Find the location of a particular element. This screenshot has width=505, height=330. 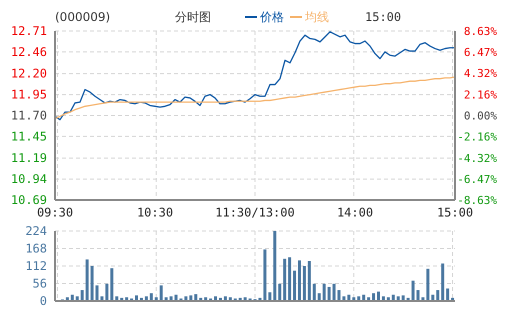

y-tick-label: 12.20 is located at coordinates (28, 73).